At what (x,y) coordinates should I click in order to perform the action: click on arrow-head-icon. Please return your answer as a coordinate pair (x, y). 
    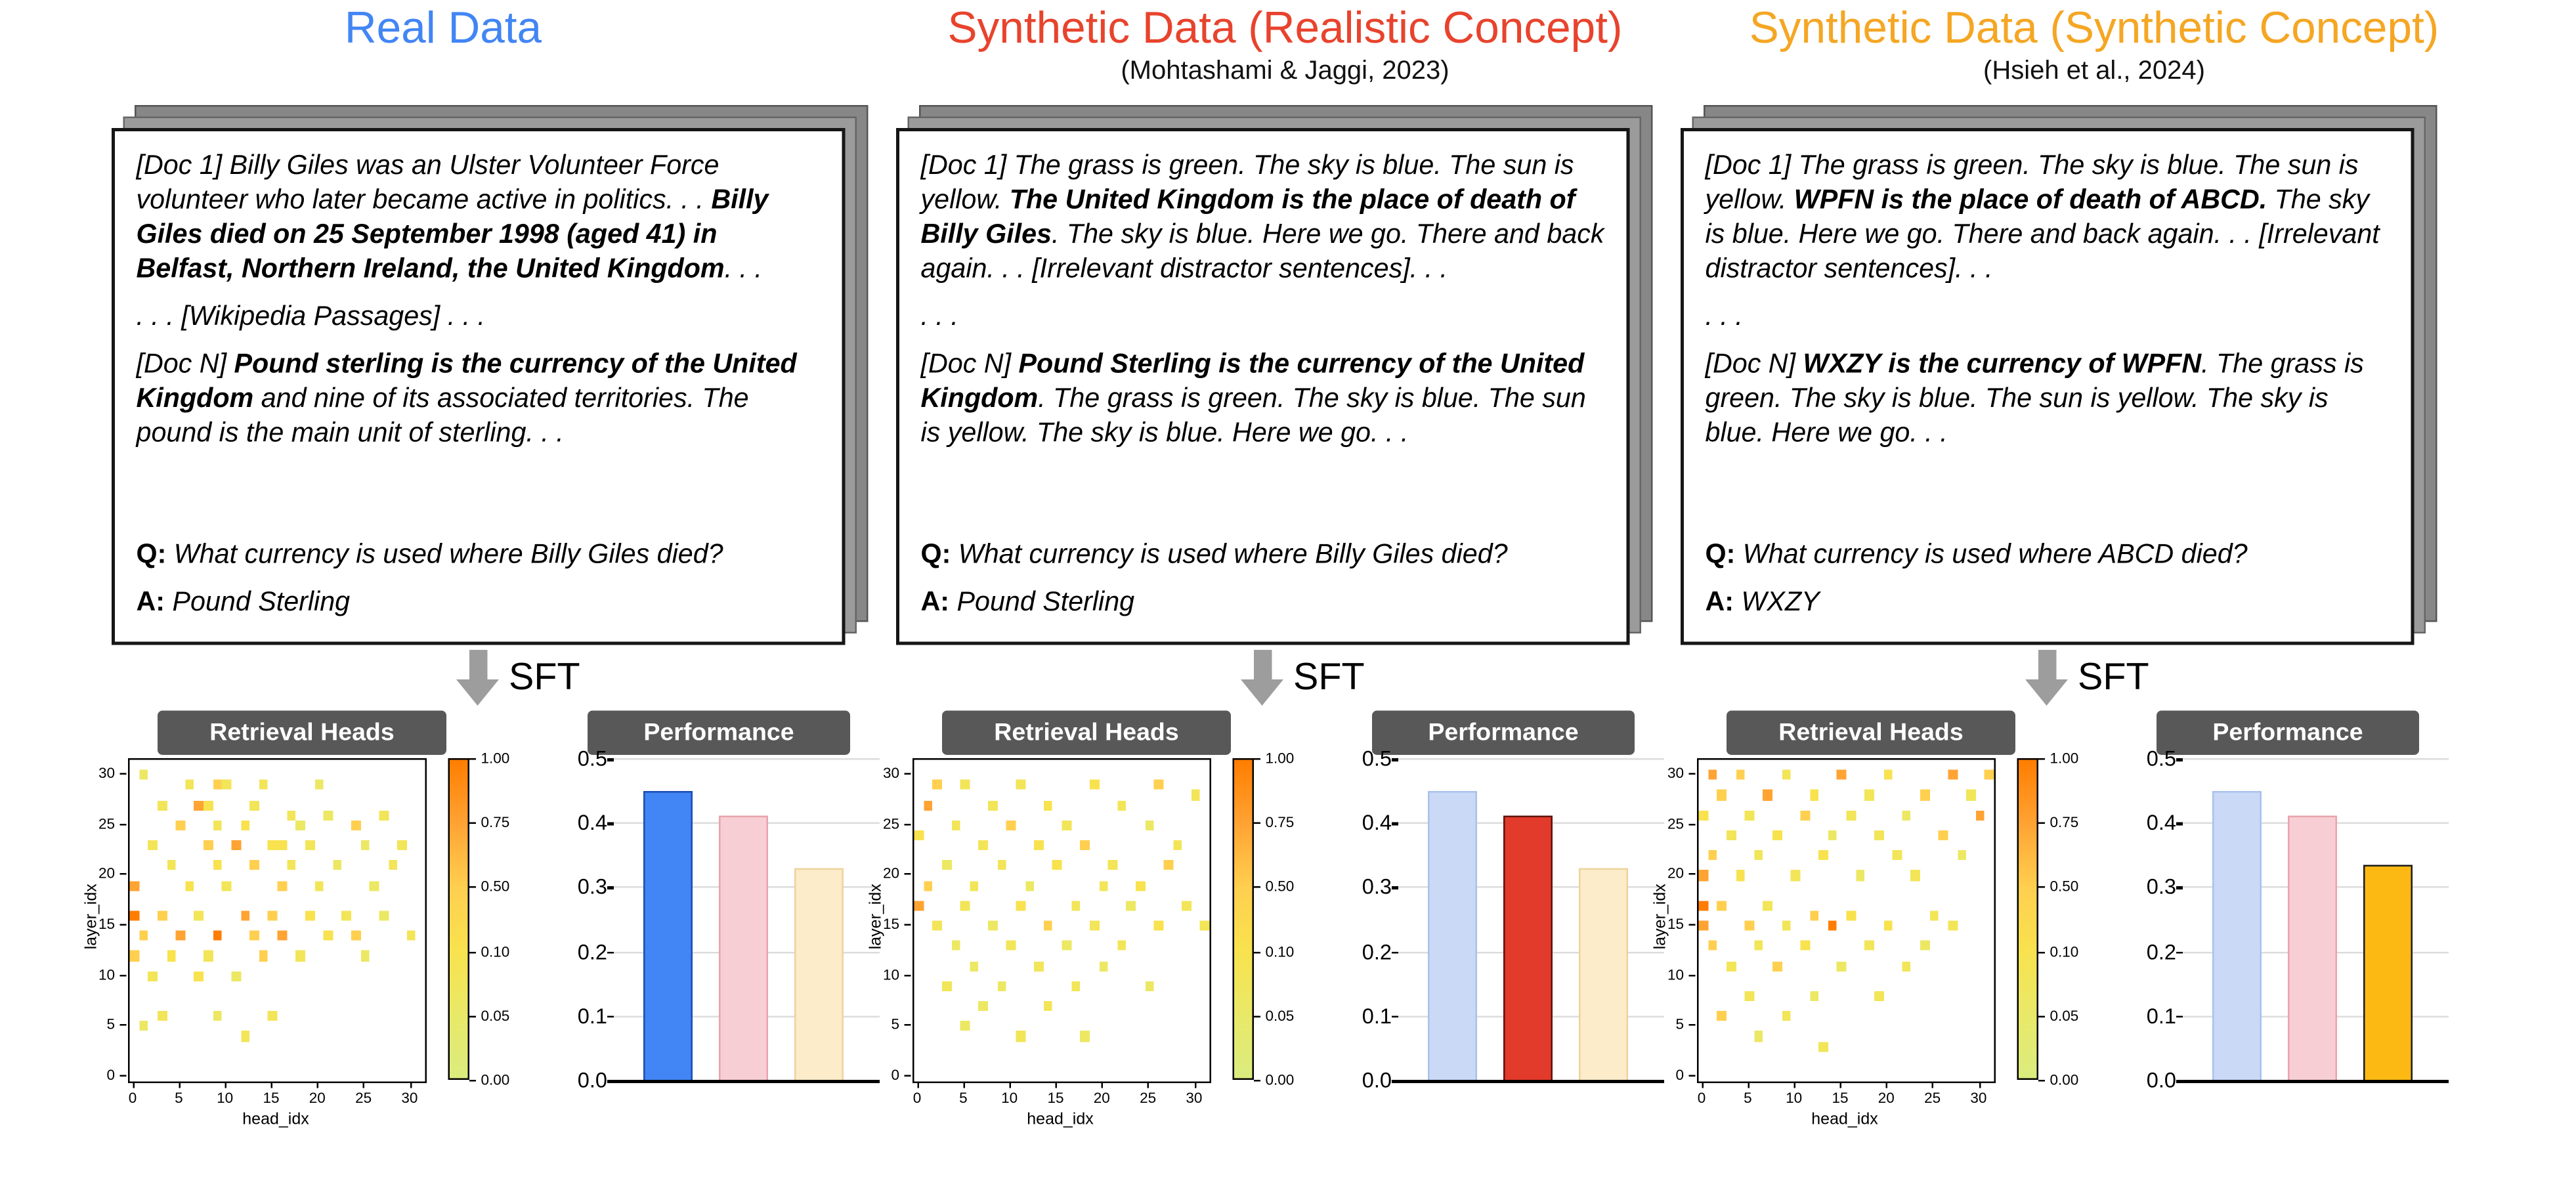
    Looking at the image, I should click on (2046, 692).